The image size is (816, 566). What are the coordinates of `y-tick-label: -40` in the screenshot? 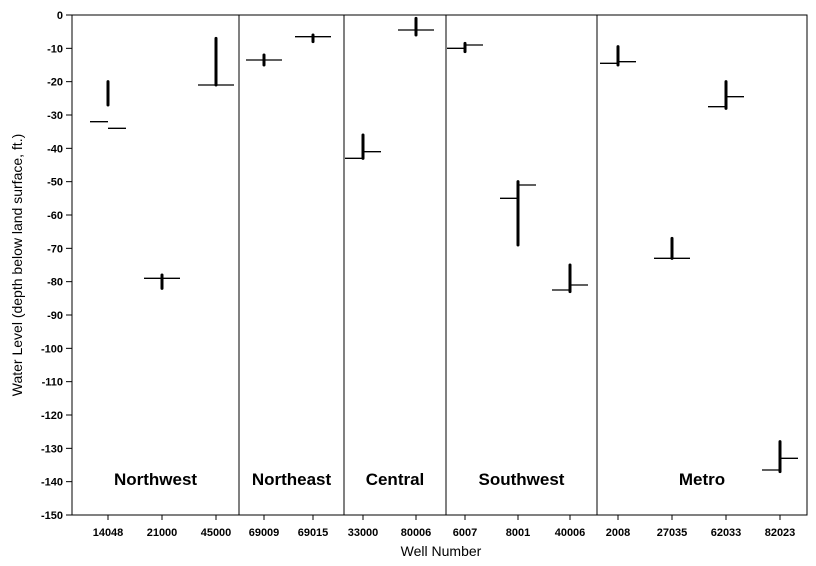 It's located at (55, 149).